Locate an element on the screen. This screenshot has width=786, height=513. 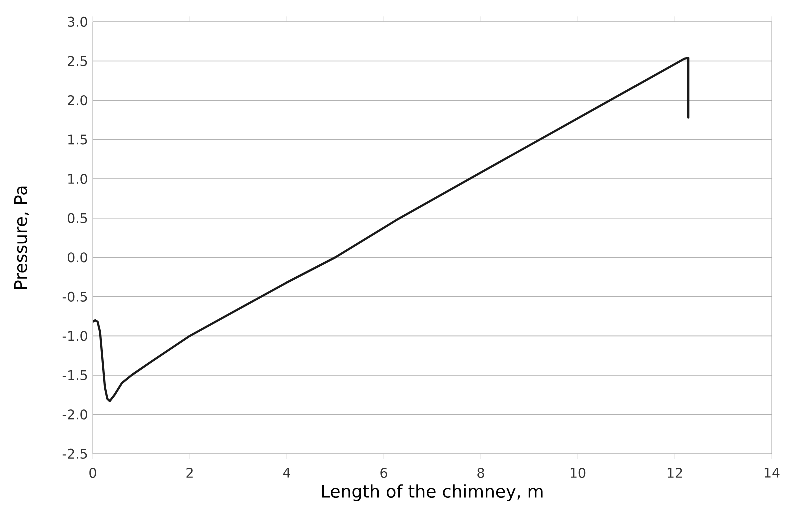
y-tick-label: 2.5 is located at coordinates (78, 61).